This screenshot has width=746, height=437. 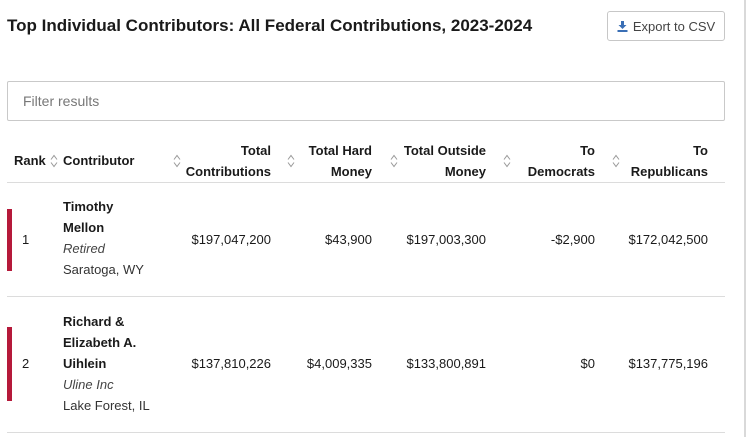 I want to click on total-contributions-cell: $137,810,226, so click(x=231, y=363).